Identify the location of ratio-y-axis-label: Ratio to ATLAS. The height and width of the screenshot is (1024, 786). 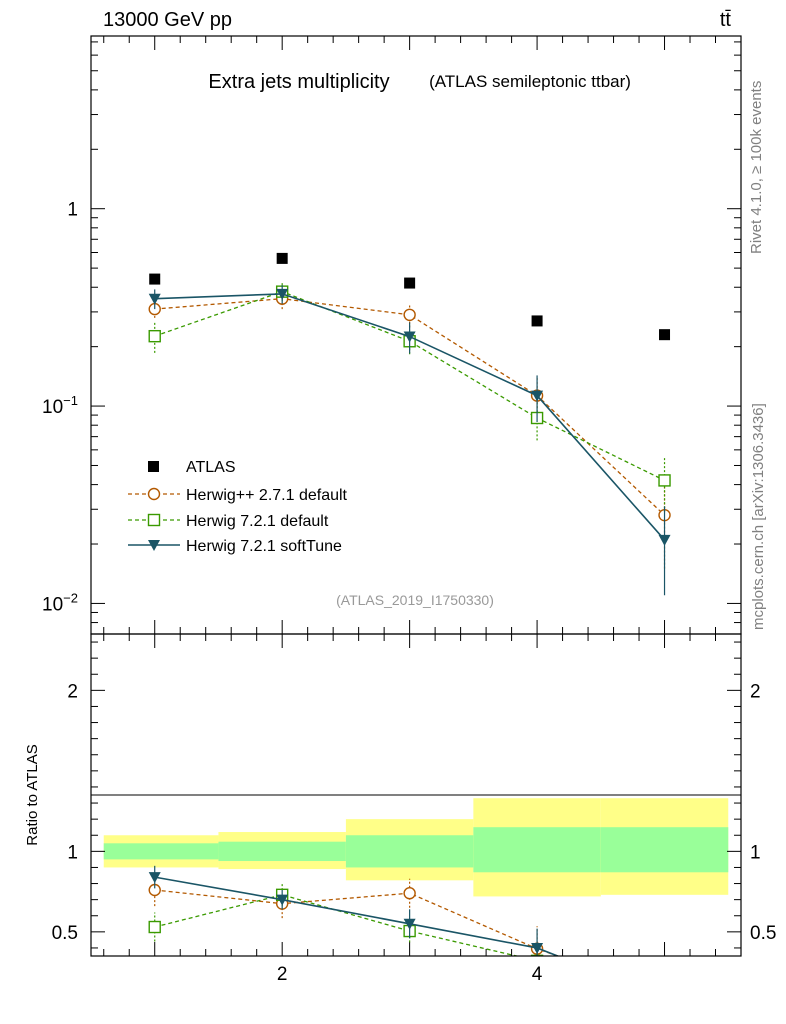
(32, 794).